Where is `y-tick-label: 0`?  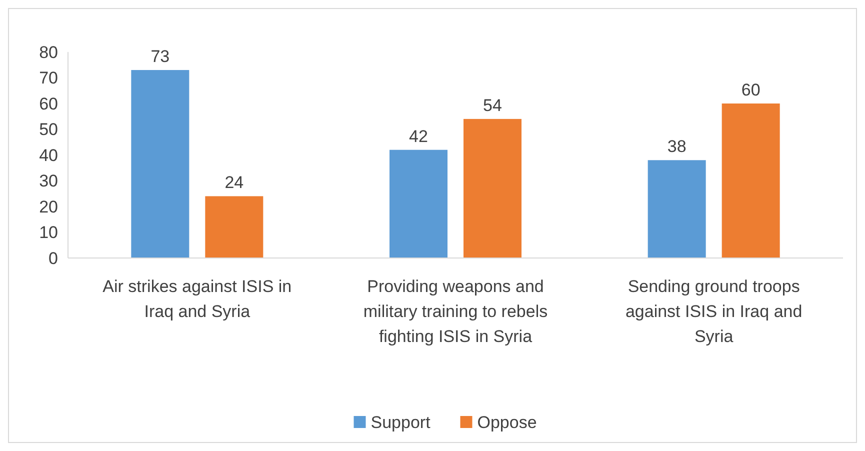
y-tick-label: 0 is located at coordinates (53, 258).